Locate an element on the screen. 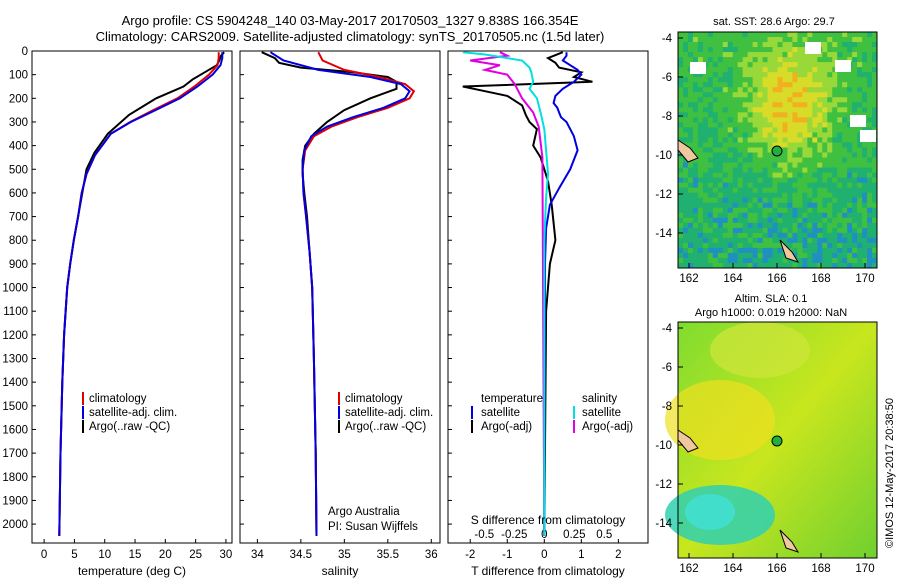 The width and height of the screenshot is (900, 580). depth-tick-label: 1300 is located at coordinates (15, 360).